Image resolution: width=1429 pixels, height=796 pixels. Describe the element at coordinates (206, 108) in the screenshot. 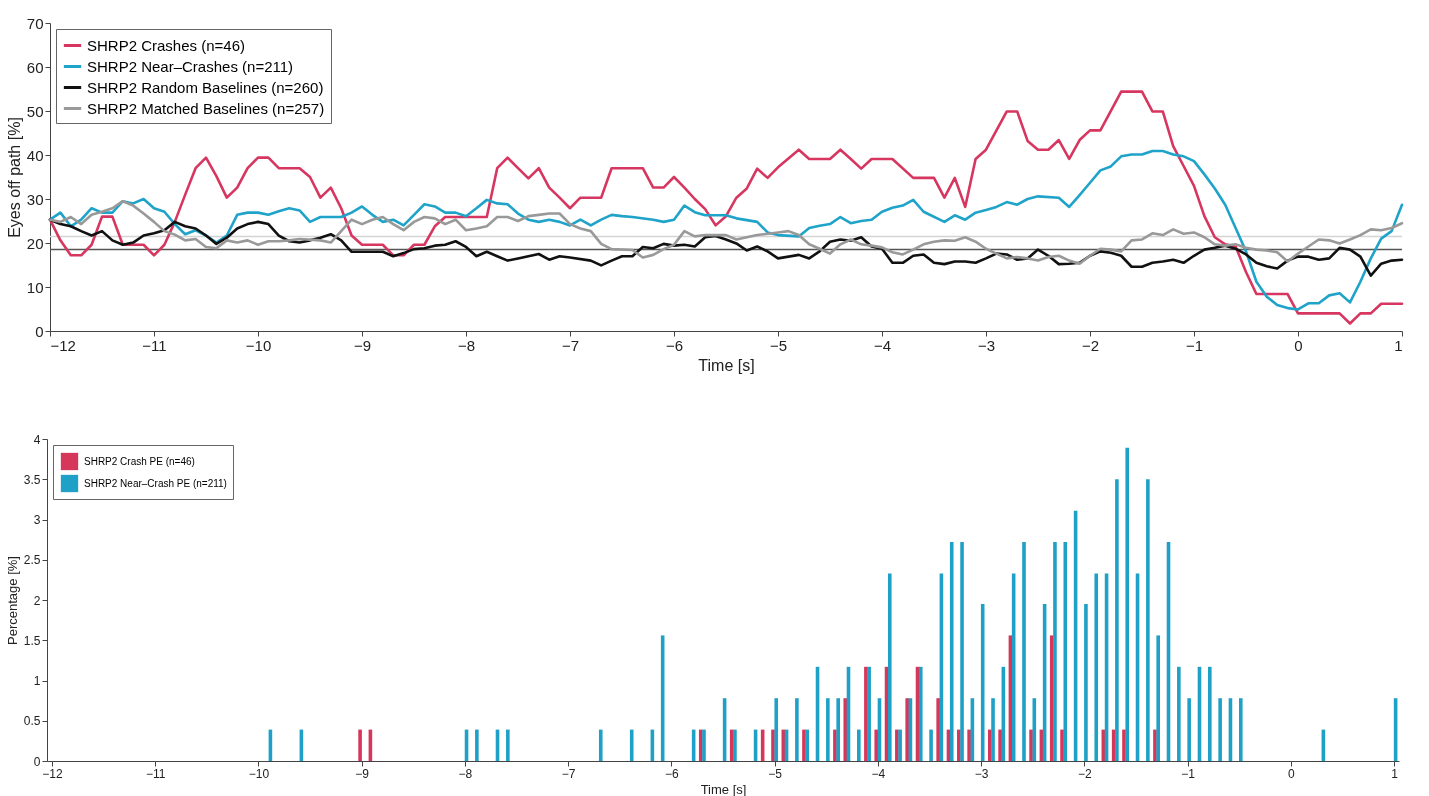

I see `legend-label: SHRP2 Matched Baselines (n=257)` at that location.